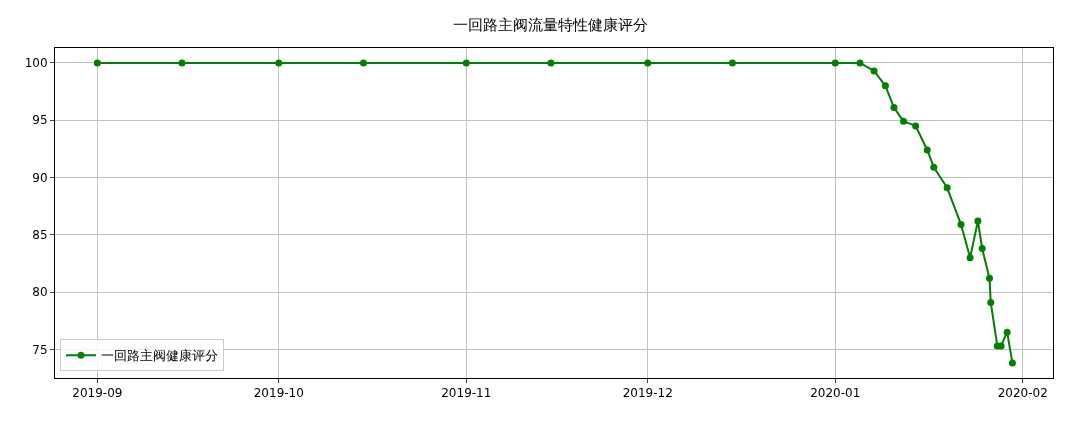  Describe the element at coordinates (40, 349) in the screenshot. I see `y-tick-label: 75` at that location.